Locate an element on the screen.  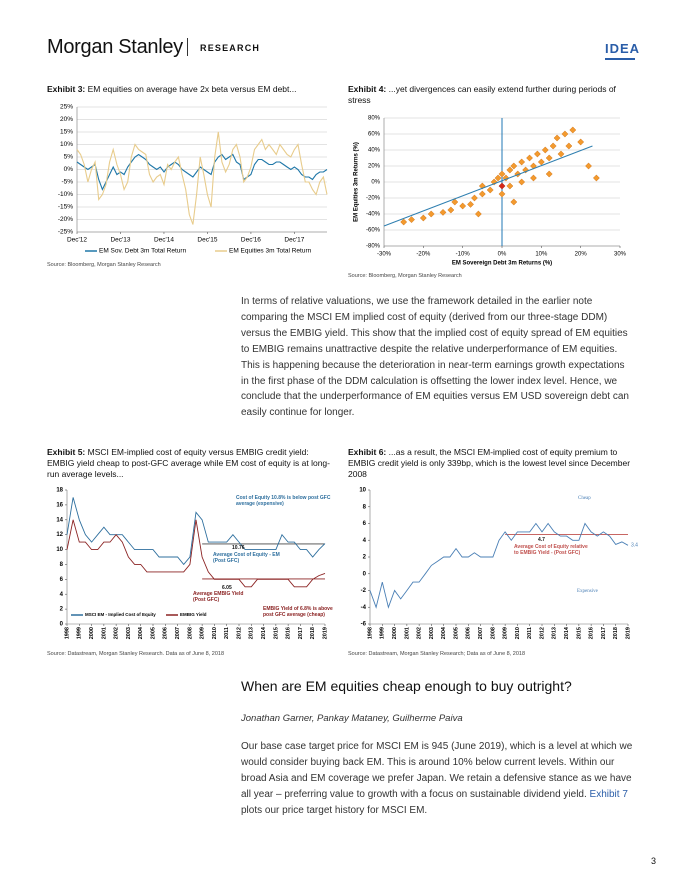
x-tick-label: 0% is located at coordinates (502, 255).